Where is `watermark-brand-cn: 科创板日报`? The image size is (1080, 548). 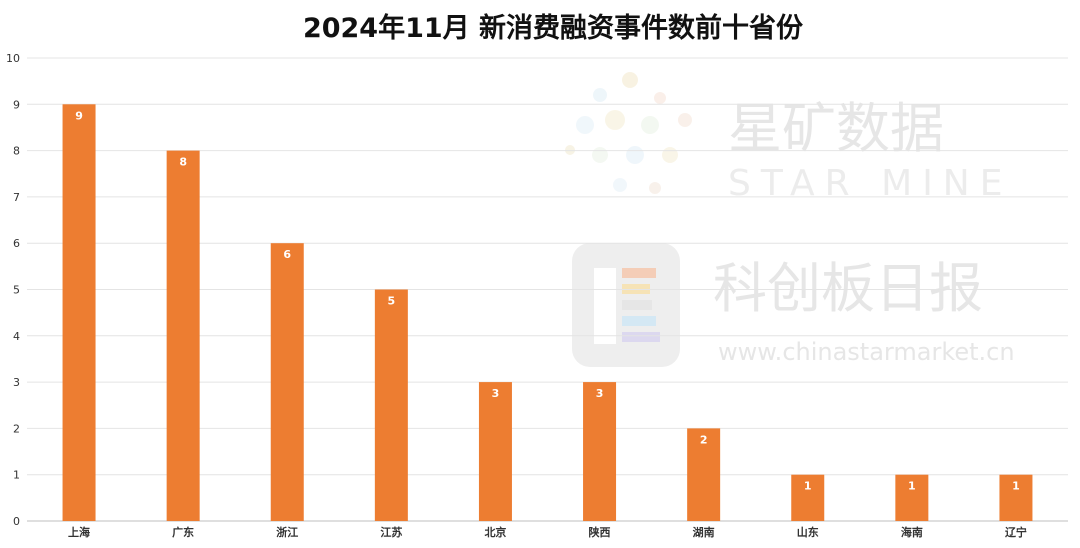
watermark-brand-cn: 科创板日报 is located at coordinates (848, 288).